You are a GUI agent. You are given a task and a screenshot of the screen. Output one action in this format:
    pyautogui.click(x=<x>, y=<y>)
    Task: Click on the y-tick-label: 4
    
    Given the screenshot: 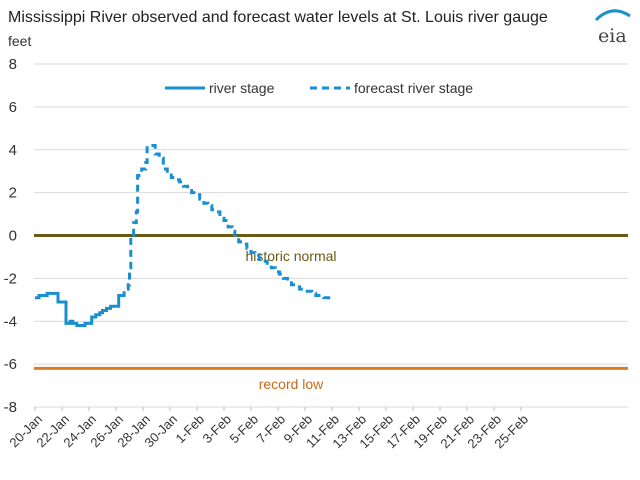 What is the action you would take?
    pyautogui.click(x=13, y=150)
    